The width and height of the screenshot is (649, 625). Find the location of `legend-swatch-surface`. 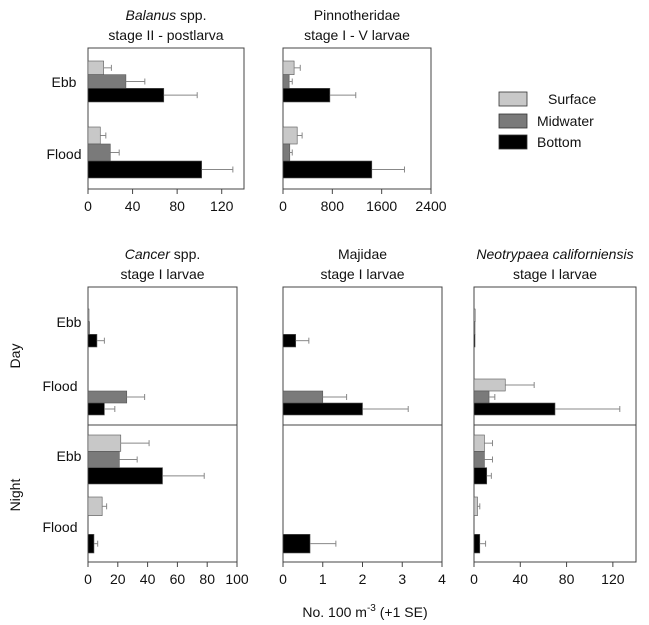

legend-swatch-surface is located at coordinates (513, 99).